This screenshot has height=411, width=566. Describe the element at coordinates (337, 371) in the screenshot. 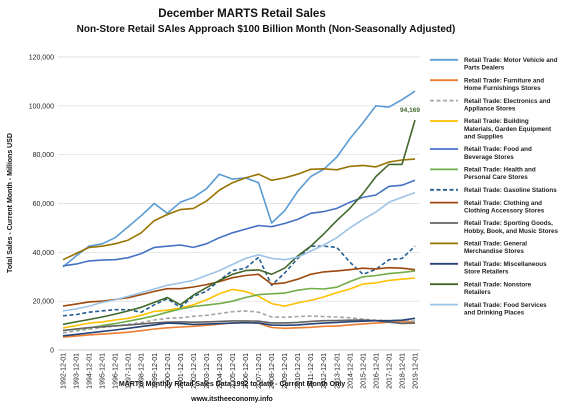

I see `x-tick-label: 2013-12-01` at that location.